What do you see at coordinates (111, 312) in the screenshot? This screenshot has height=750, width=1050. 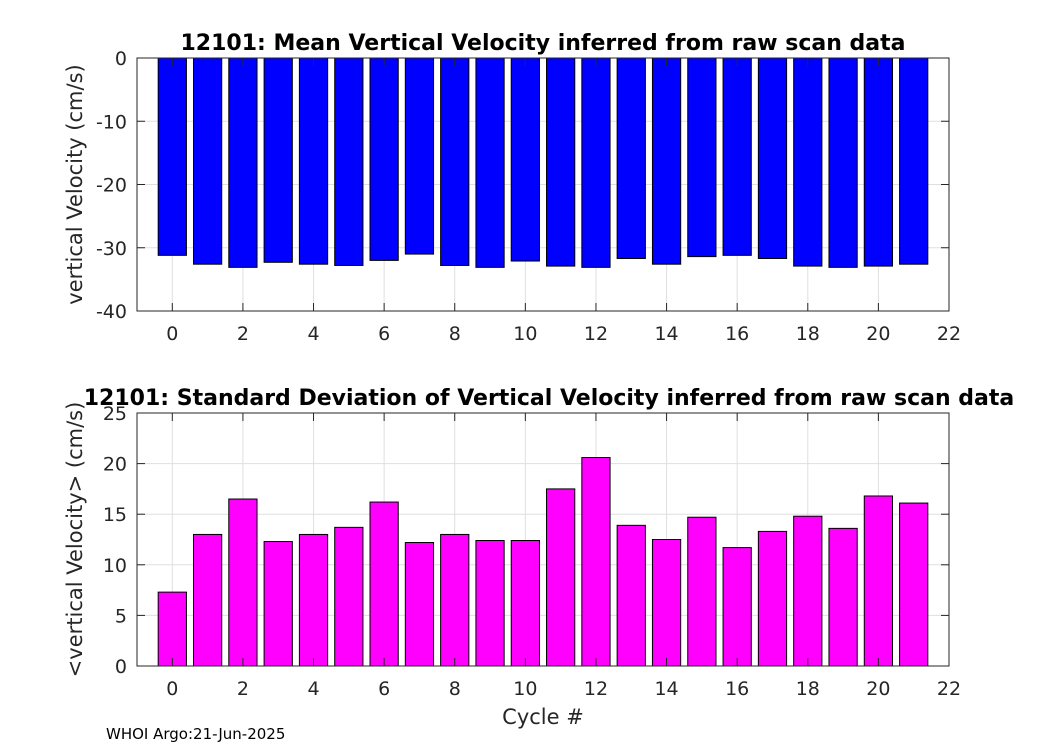 I see `y-tick-label: -40` at bounding box center [111, 312].